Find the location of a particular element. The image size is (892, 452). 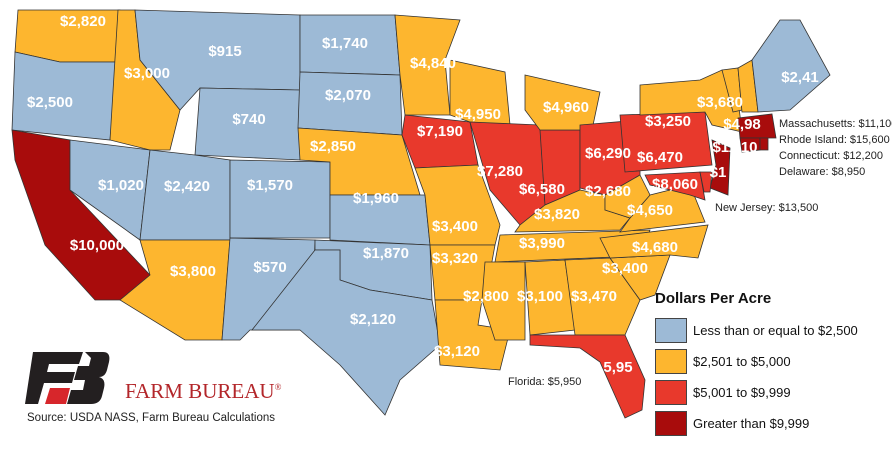

brand-name: FARM BUREAU® is located at coordinates (203, 391).